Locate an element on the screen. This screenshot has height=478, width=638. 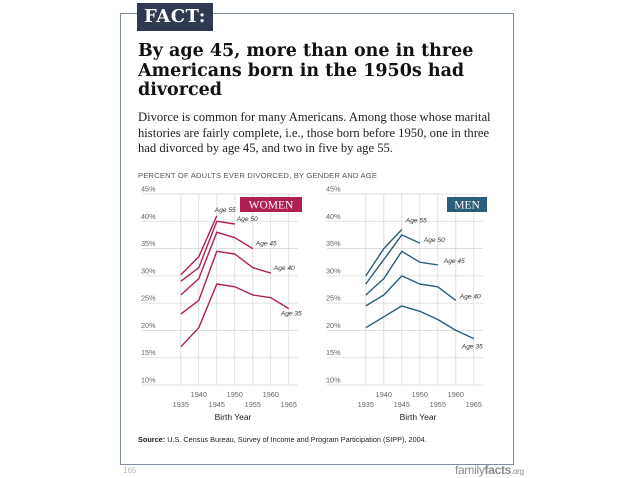
brand-logo: familyfacts.org is located at coordinates (489, 470).